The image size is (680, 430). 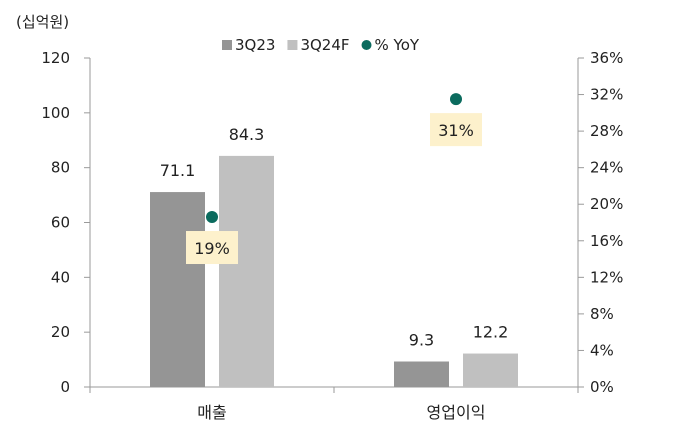 I want to click on right-axis-ticks: 0% 4% 8% 12% 16% 20% 24% 28% 32% 36%, so click(x=600, y=222).